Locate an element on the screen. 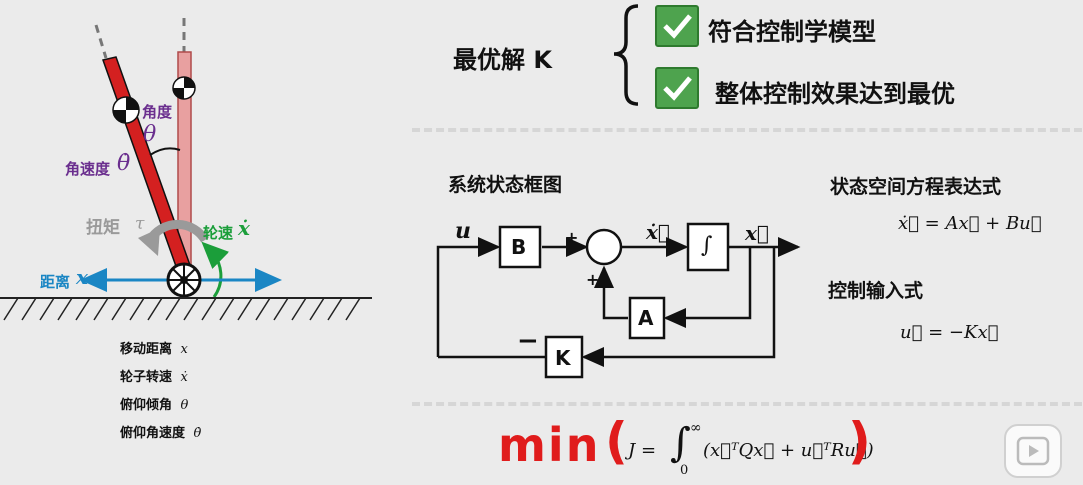  paren-open: ( is located at coordinates (616, 441).